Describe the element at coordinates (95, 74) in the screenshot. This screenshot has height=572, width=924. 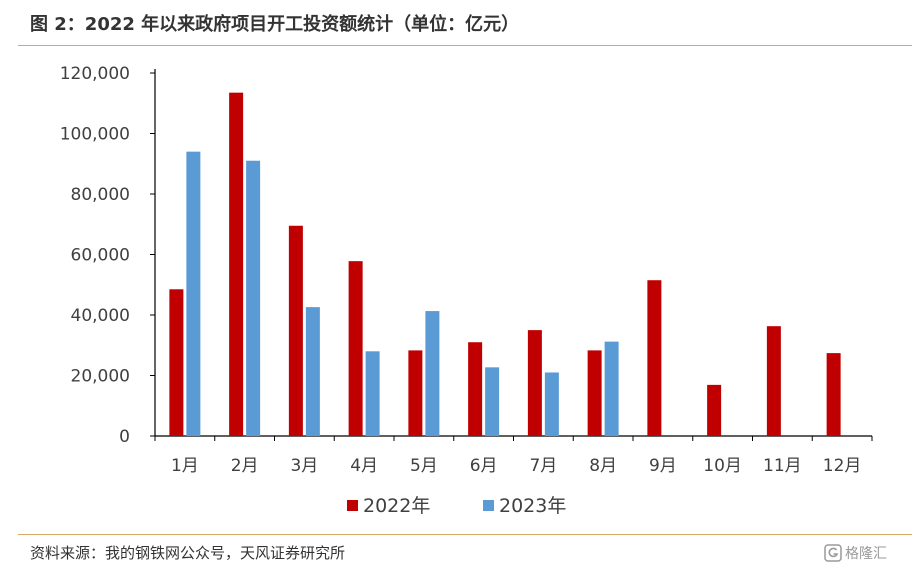
I see `y-tick-label: 120,000` at that location.